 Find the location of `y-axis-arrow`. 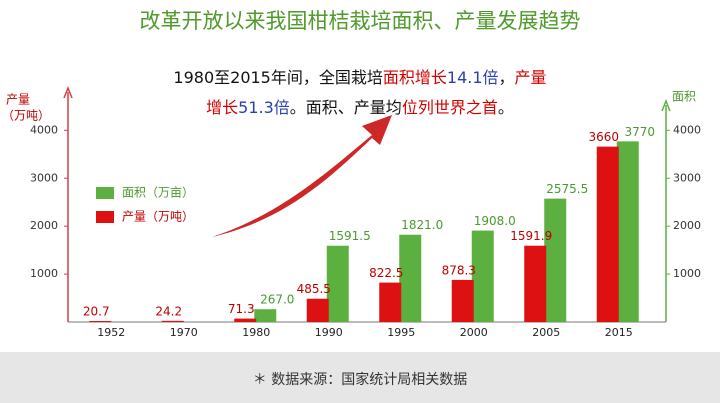

y-axis-arrow is located at coordinates (68, 92).